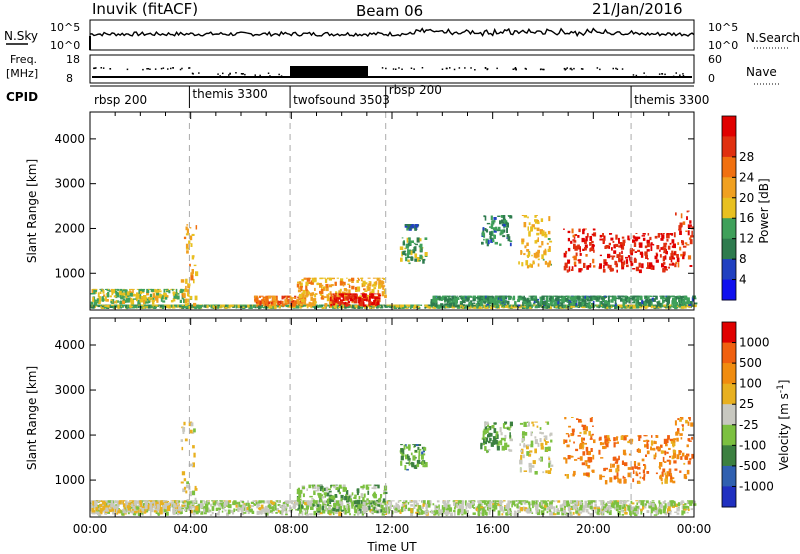 This screenshot has height=554, width=800. Describe the element at coordinates (21, 36) in the screenshot. I see `nsky-label: N.Sky` at that location.